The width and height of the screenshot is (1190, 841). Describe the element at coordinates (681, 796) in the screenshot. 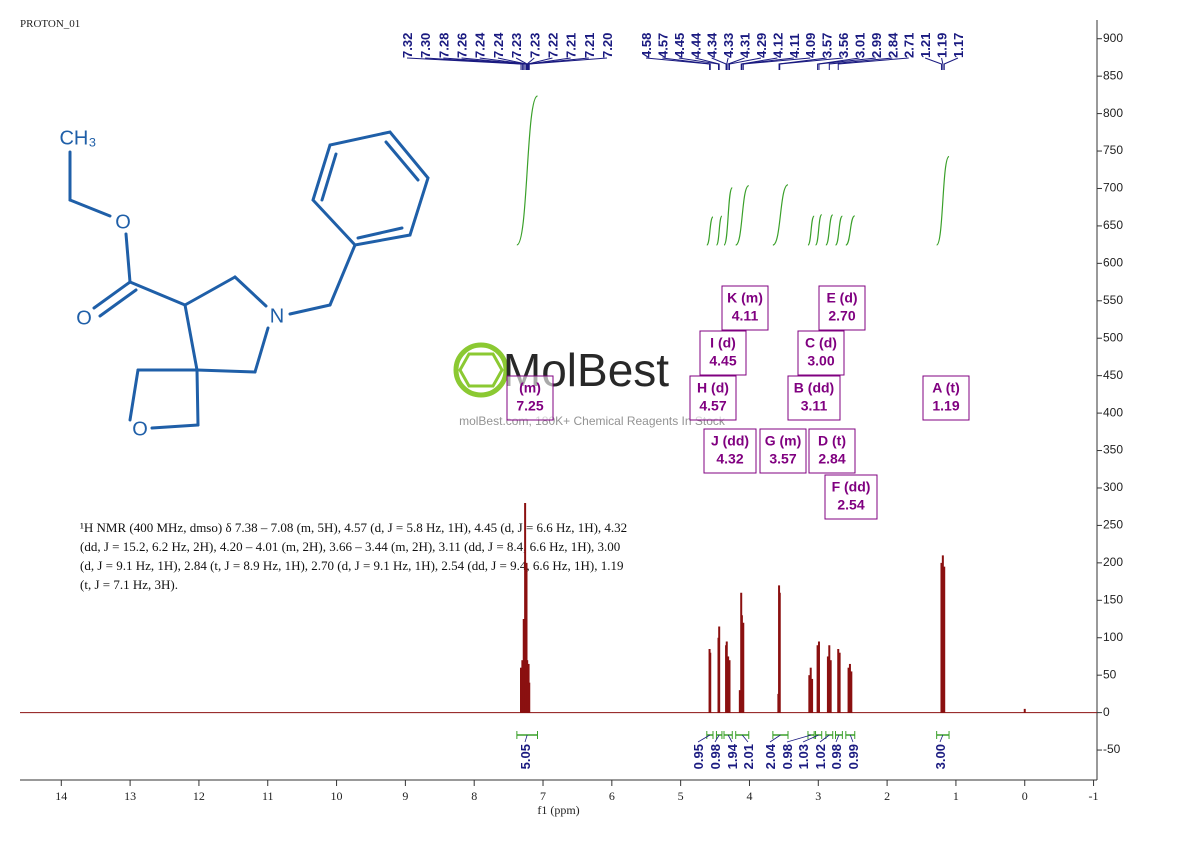

I see `x-tick-label: 5` at that location.